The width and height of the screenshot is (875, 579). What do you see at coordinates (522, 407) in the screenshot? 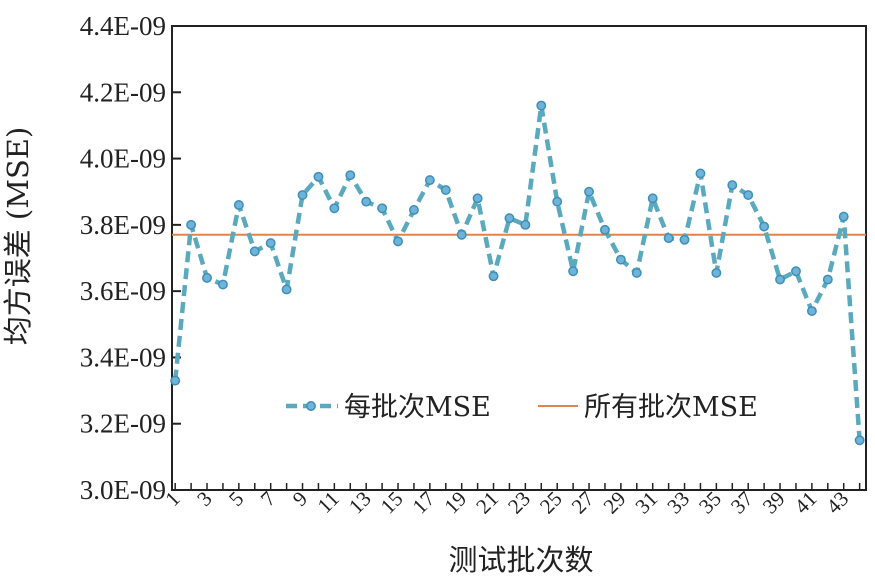
I see `legend: 每批次MSE 所有批次MSE` at bounding box center [522, 407].